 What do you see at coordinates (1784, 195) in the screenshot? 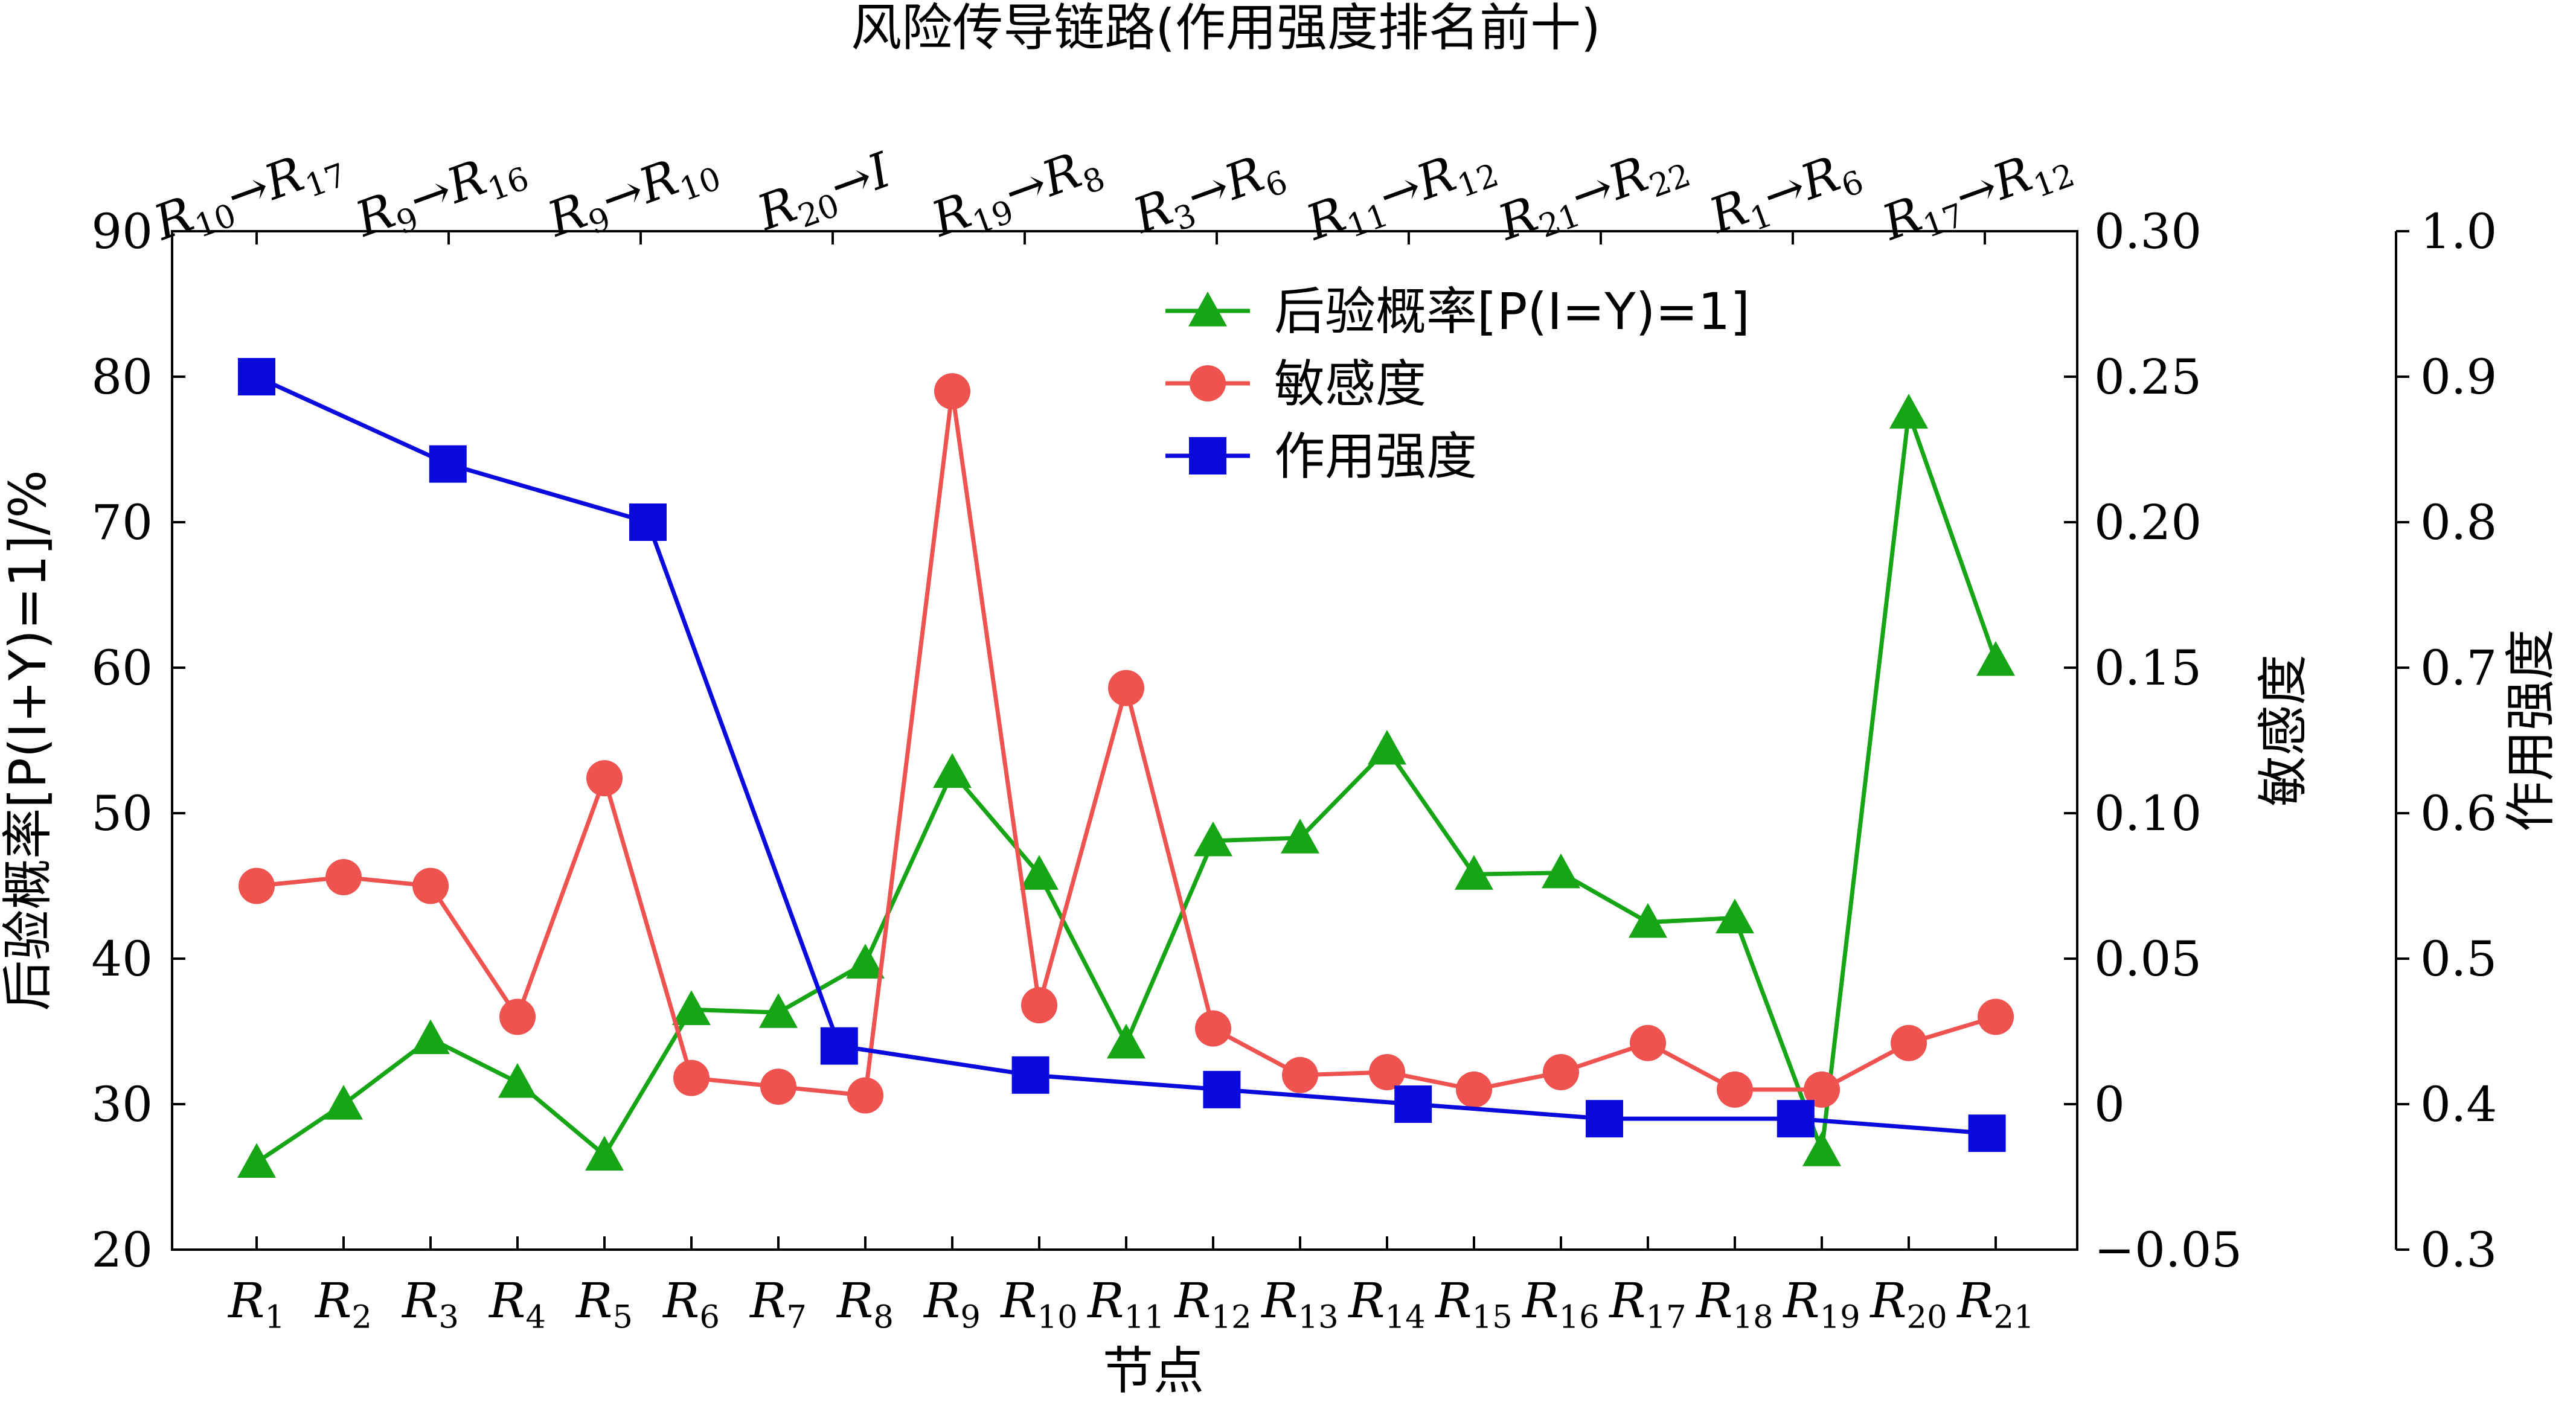
I see `top-tick-label: R1​→R6​` at bounding box center [1784, 195].